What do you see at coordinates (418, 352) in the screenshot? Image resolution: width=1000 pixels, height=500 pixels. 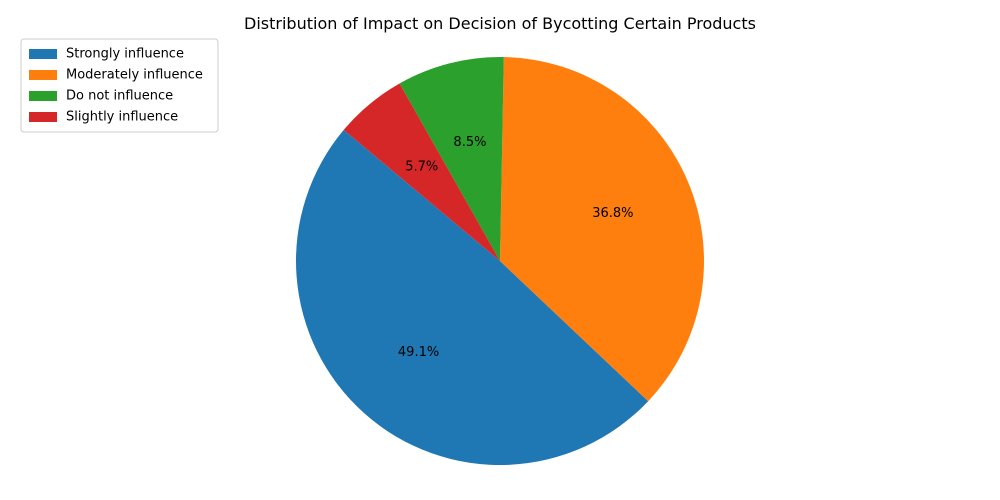 I see `slice-label-strongly-influence: 49.1%` at bounding box center [418, 352].